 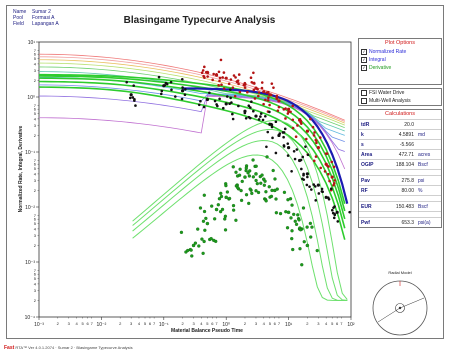 I want to click on checkbox-fsi-water-drive: FSI Water Drive, so click(x=400, y=93).